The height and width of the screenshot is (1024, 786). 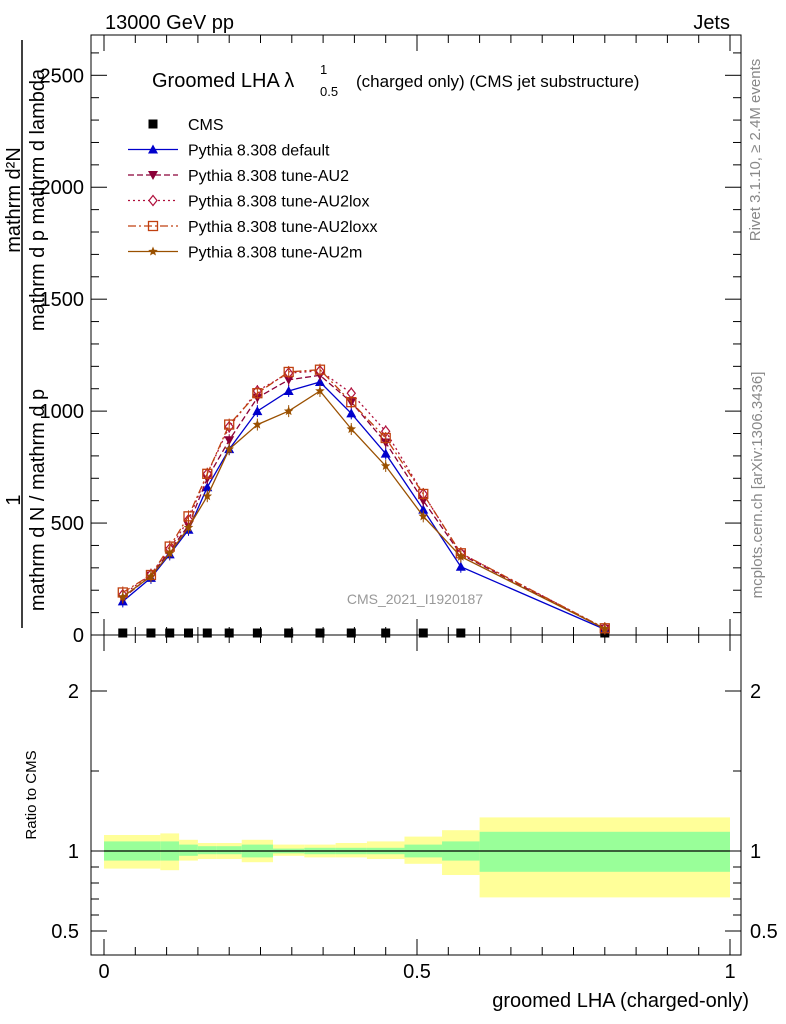 I want to click on ratio-ytick-label-right: 0.5, so click(x=764, y=932).